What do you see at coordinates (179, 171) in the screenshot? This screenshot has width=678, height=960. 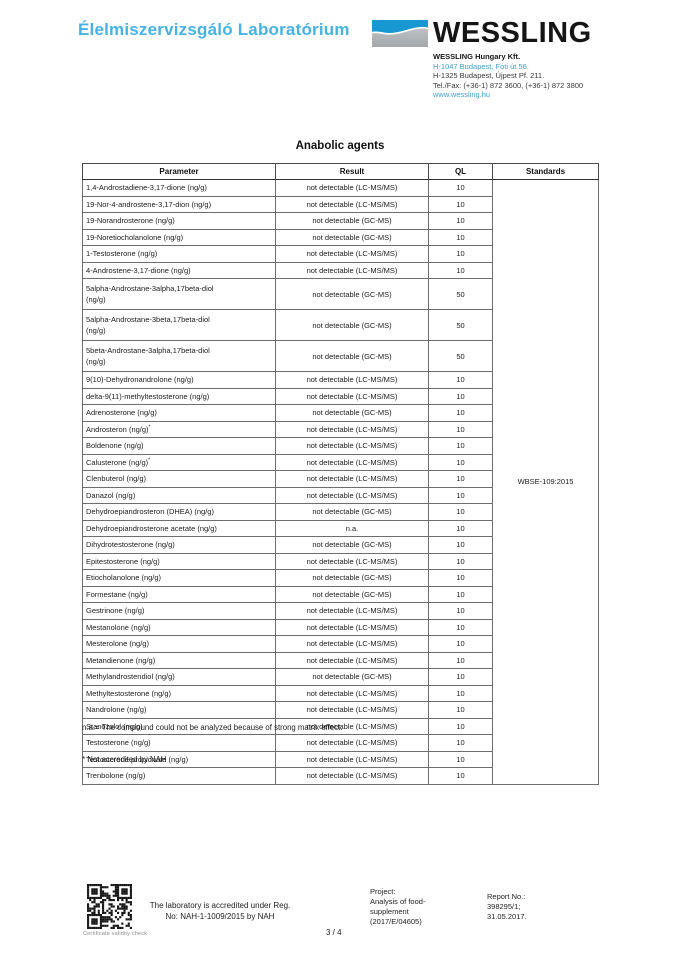 I see `col-header-parameter: Parameter` at bounding box center [179, 171].